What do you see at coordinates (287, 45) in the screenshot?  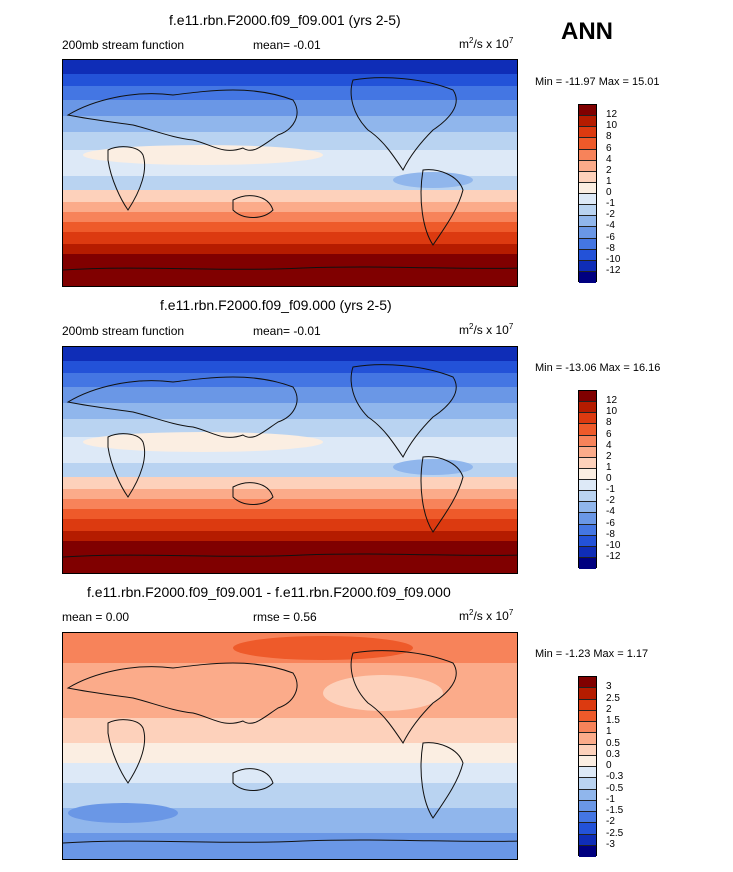 I see `panel1-mean-label: mean= -0.01` at bounding box center [287, 45].